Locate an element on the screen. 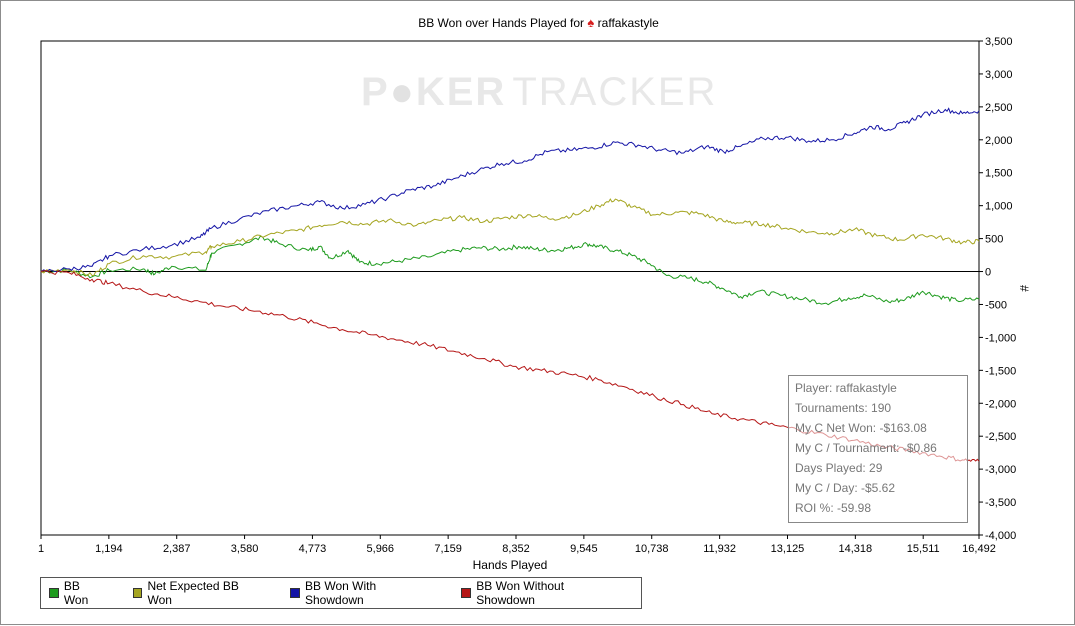  x-tick-label: 11,932 is located at coordinates (719, 549).